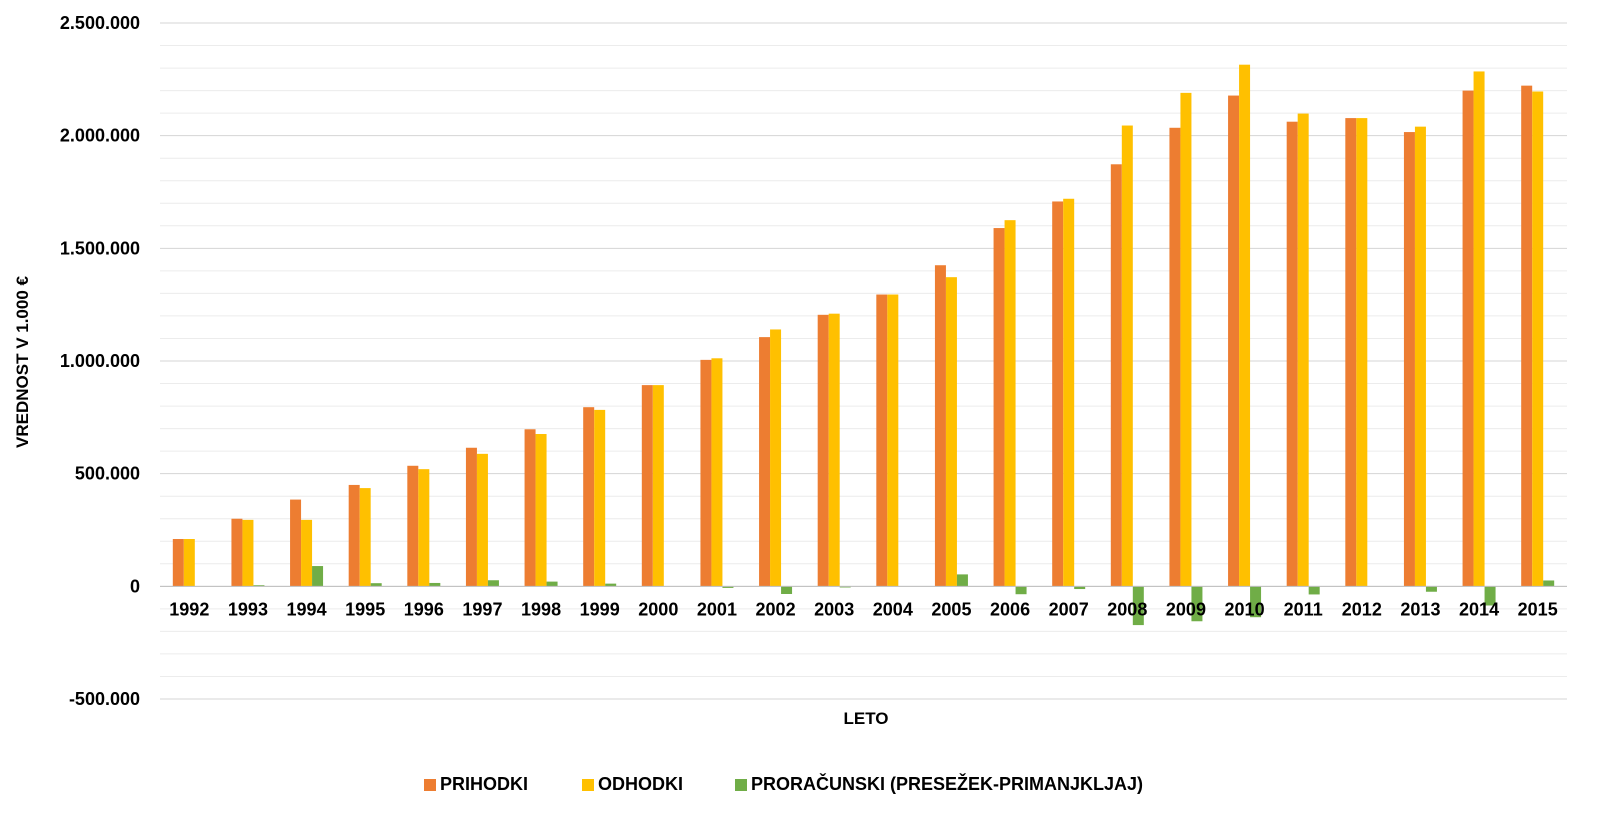  What do you see at coordinates (354, 535) in the screenshot?
I see `bar-prihodki-1995` at bounding box center [354, 535].